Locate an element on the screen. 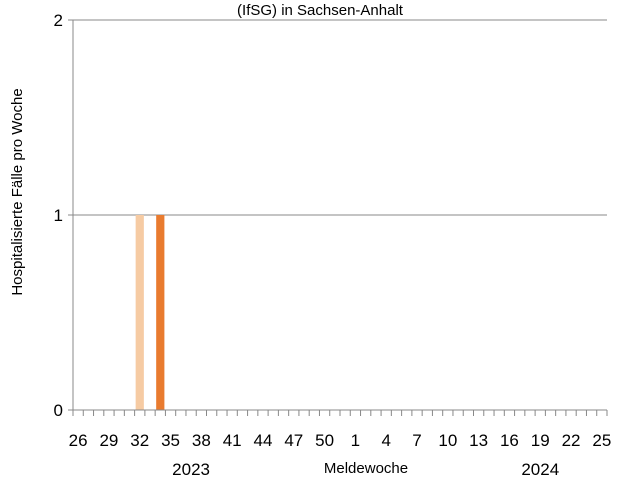 Image resolution: width=624 pixels, height=477 pixels. x-tick-label-38: 38 is located at coordinates (201, 440).